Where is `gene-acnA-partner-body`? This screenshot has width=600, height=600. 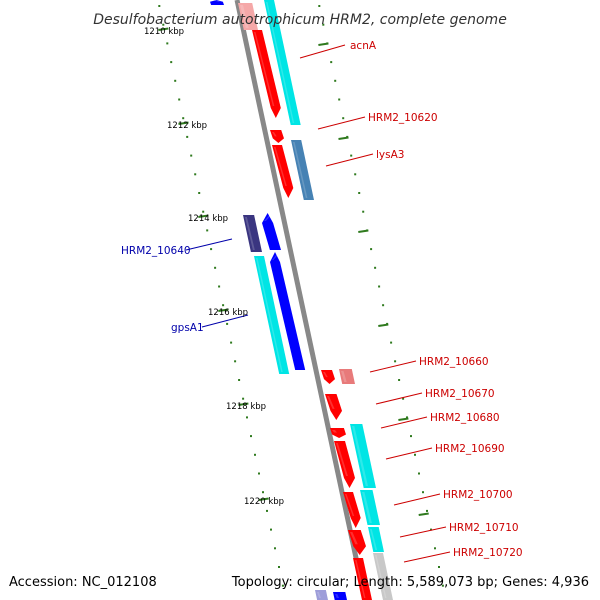 gene-acnA-partner-body is located at coordinates (282, 62).